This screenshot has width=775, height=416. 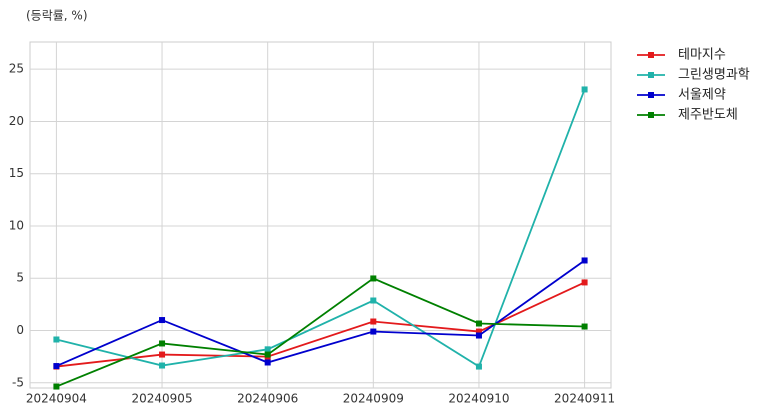 What do you see at coordinates (18, 382) in the screenshot?
I see `y-tick-label: -5` at bounding box center [18, 382].